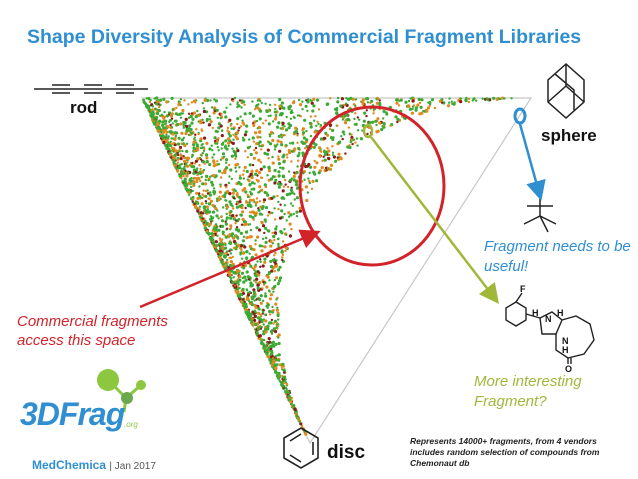  Describe the element at coordinates (560, 313) in the screenshot. I see `structure-label-h2: H` at that location.